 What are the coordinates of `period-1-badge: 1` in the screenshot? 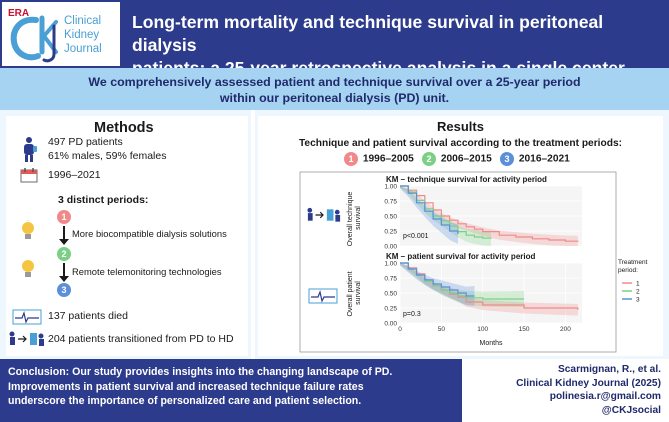 It's located at (64, 217).